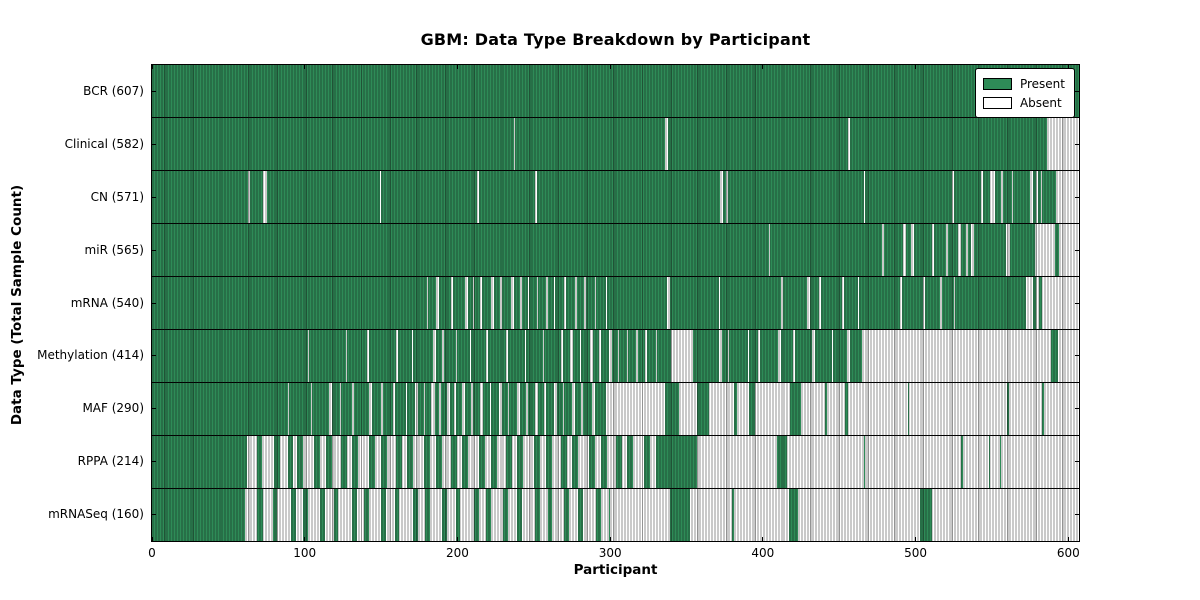 This screenshot has height=600, width=1200. Describe the element at coordinates (615, 144) in the screenshot. I see `row-Clinical` at that location.